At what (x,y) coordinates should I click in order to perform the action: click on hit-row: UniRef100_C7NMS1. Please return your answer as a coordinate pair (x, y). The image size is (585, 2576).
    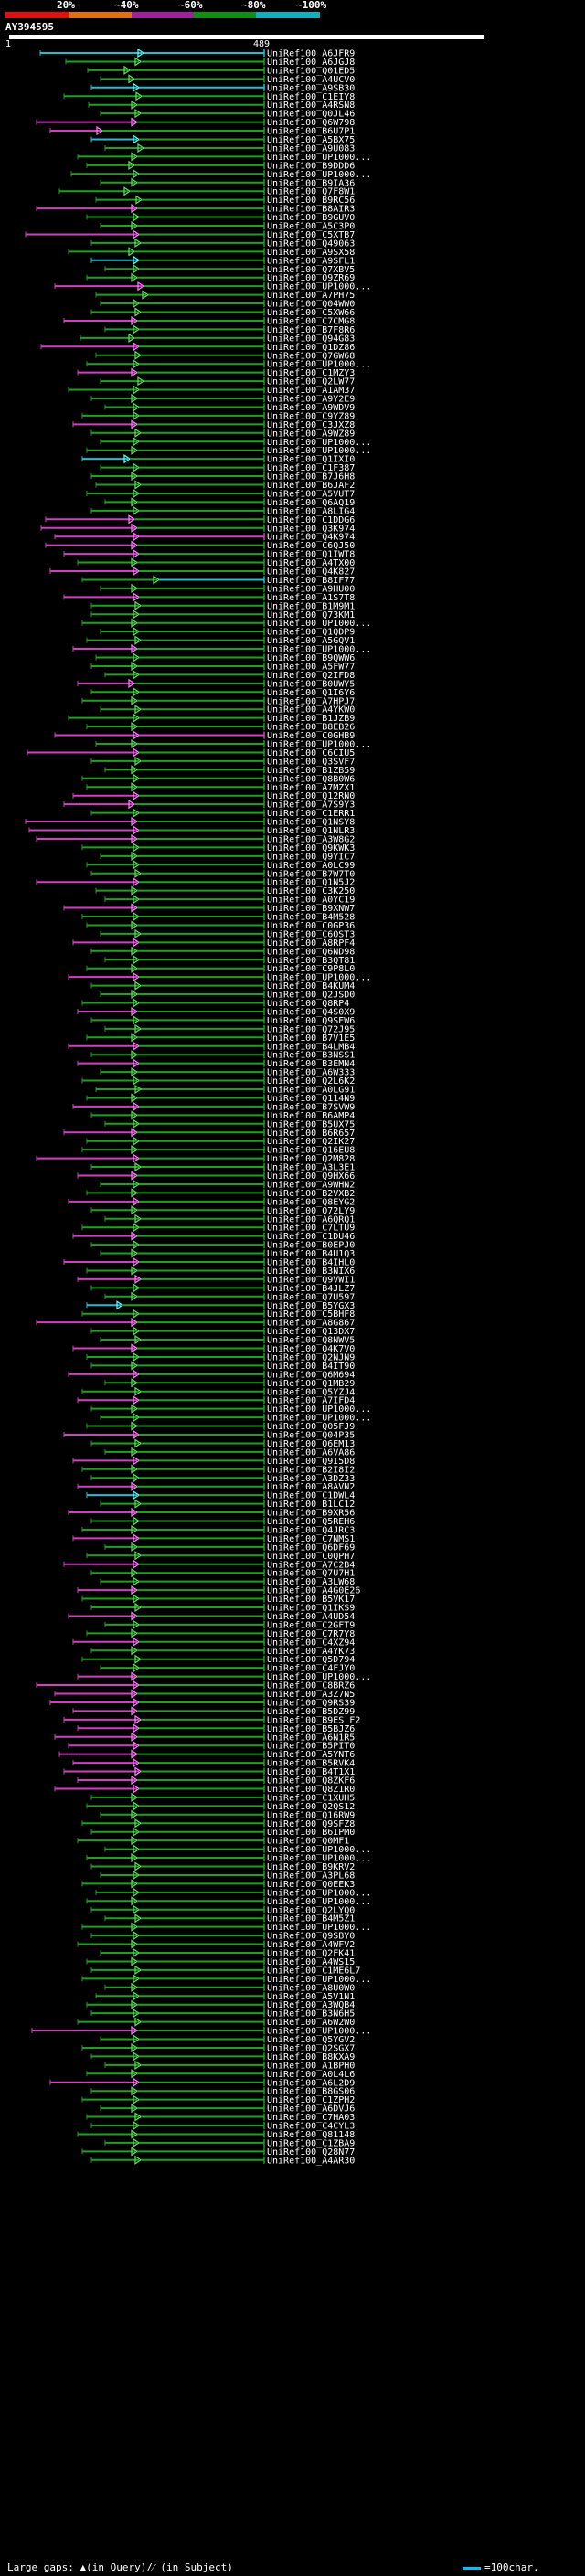
    Looking at the image, I should click on (214, 1538).